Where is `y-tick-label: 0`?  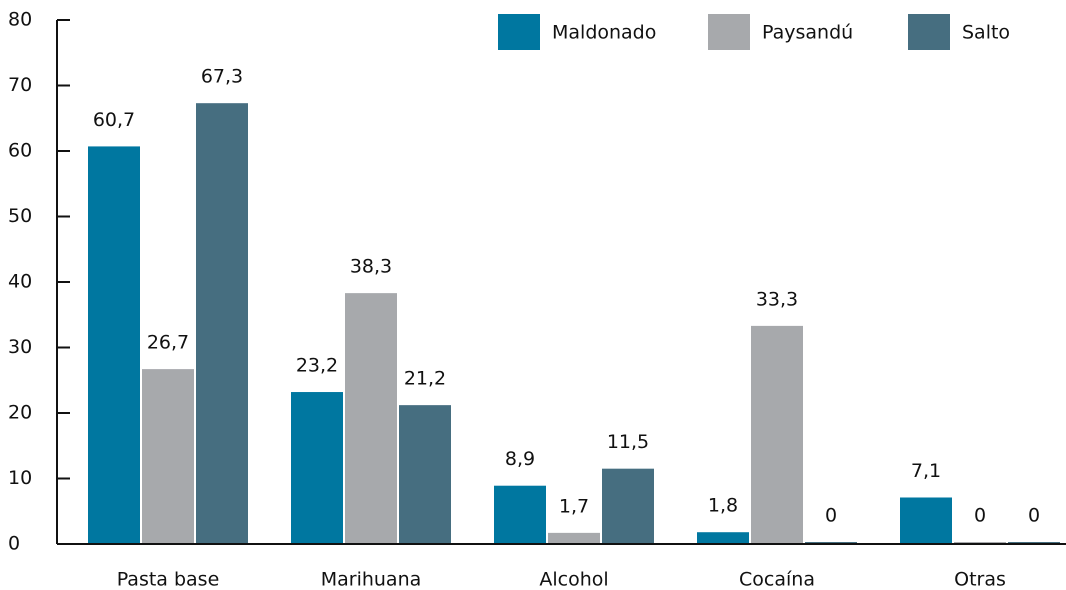
y-tick-label: 0 is located at coordinates (14, 544).